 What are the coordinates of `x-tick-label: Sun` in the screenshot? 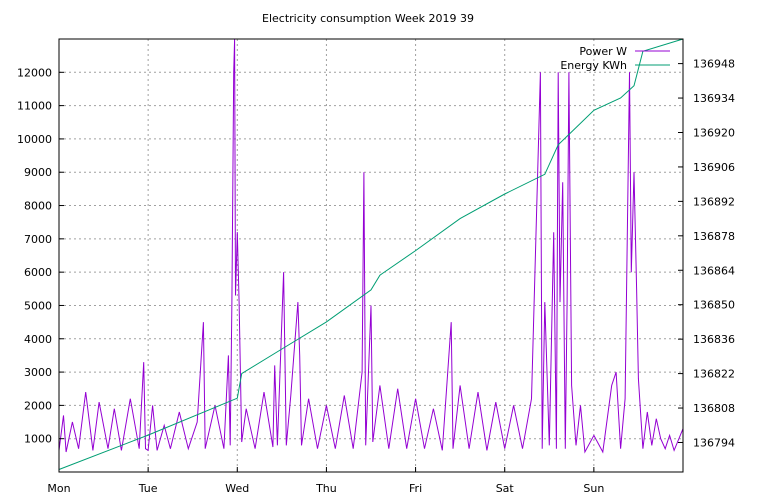 It's located at (593, 488).